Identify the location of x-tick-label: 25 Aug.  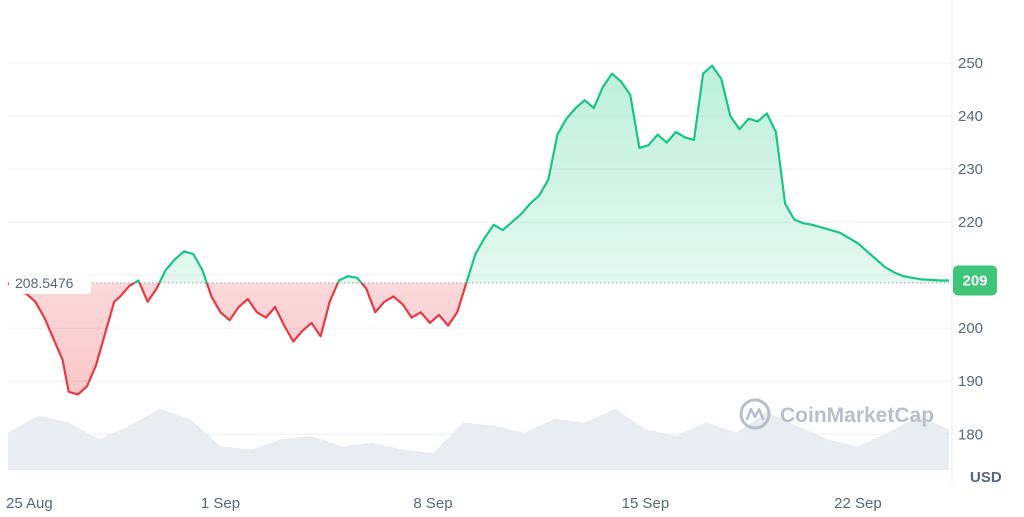
(29, 503).